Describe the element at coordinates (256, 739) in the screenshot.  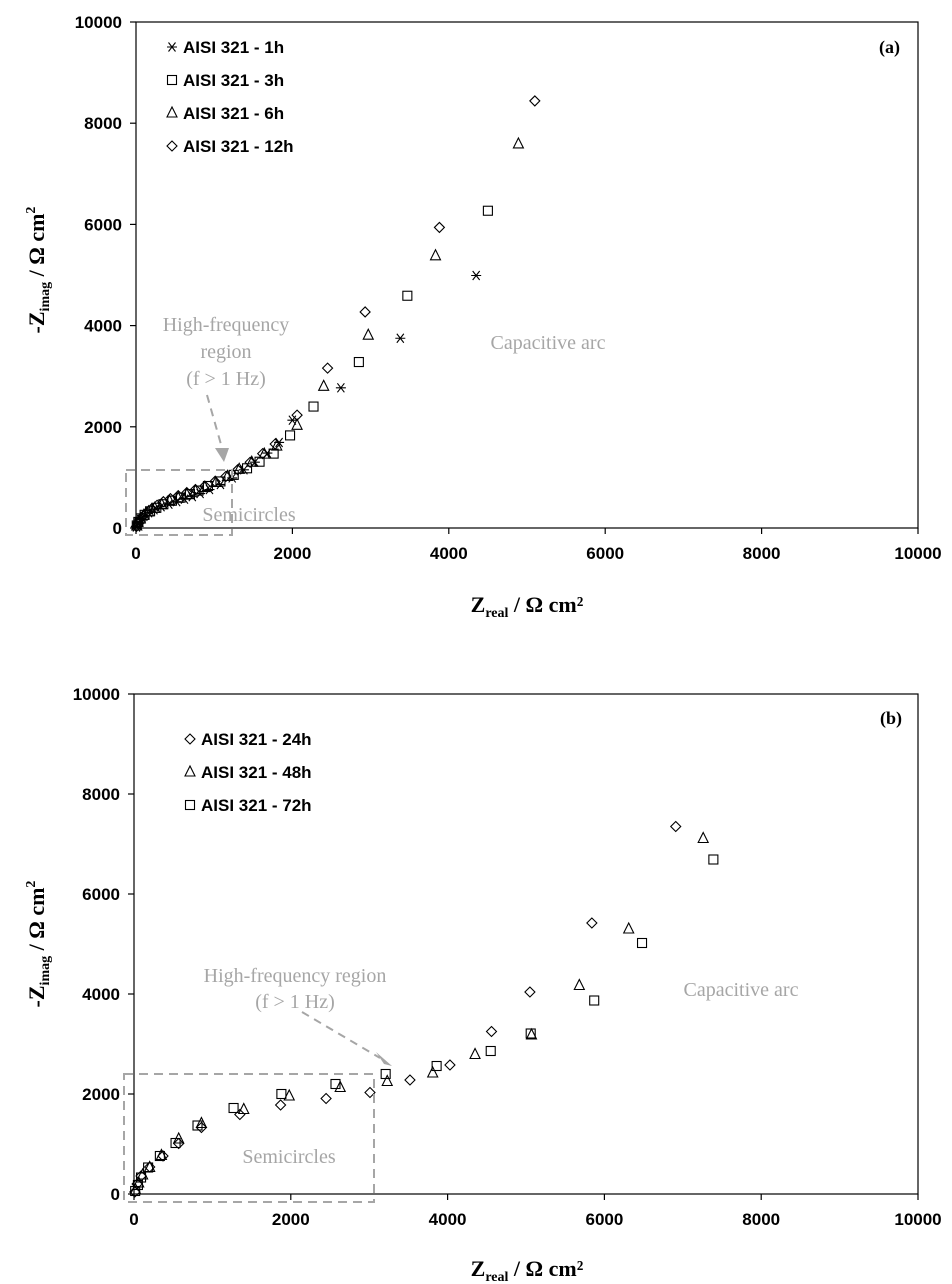
I see `legend-entry: AISI 321 - 24h` at that location.